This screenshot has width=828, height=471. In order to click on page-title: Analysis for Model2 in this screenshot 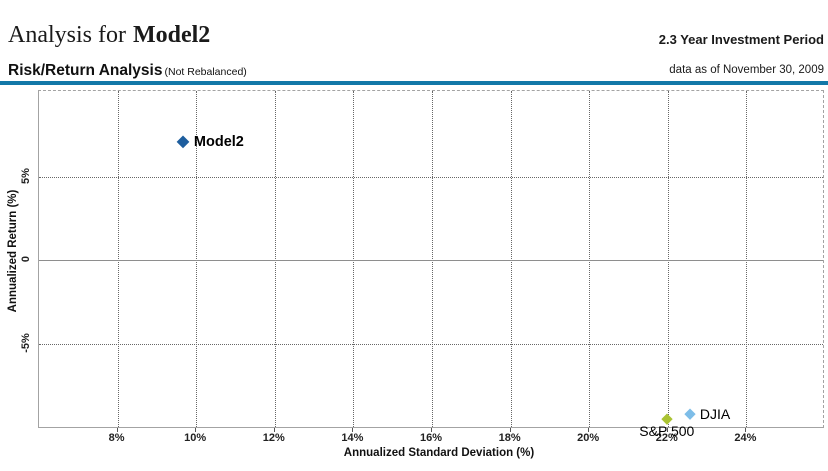, I will do `click(109, 35)`.